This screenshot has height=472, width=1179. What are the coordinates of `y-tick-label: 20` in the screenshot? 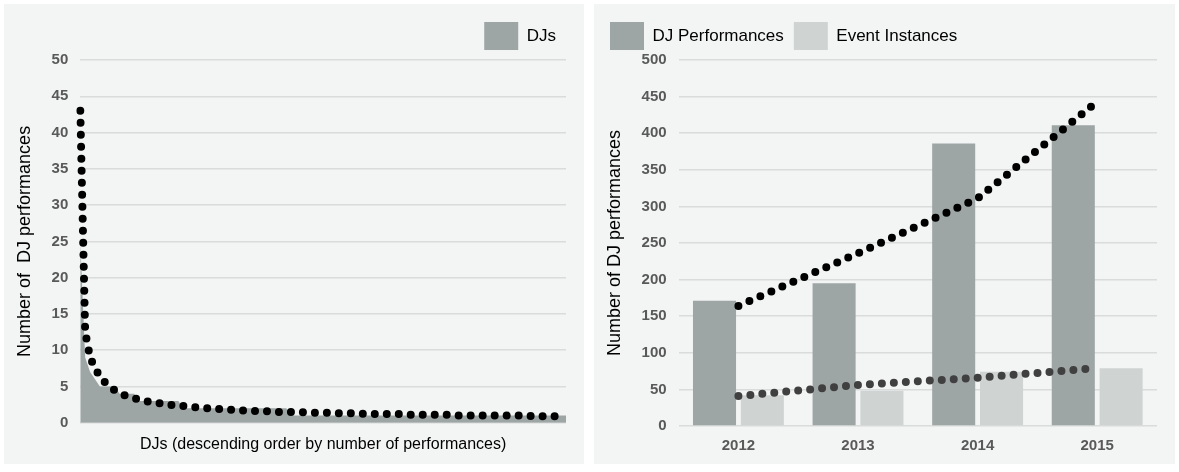 It's located at (60, 276).